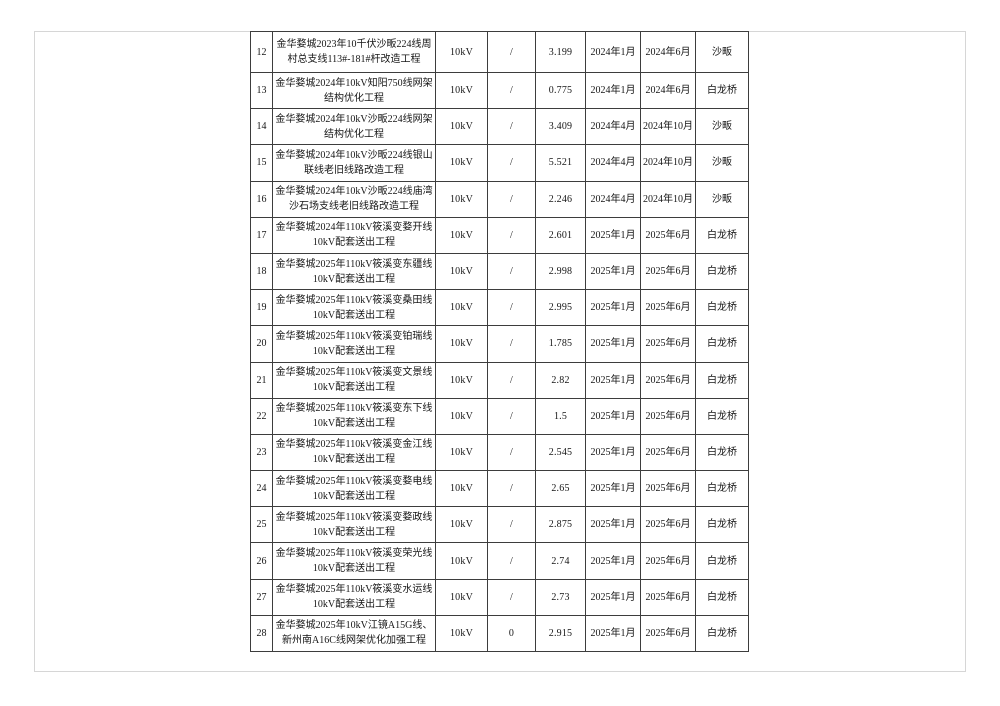  What do you see at coordinates (354, 199) in the screenshot?
I see `cell-project-name: 金华婺城2024年10kV沙畈224线庙湾沙石场支线老旧线路改造工程` at bounding box center [354, 199].